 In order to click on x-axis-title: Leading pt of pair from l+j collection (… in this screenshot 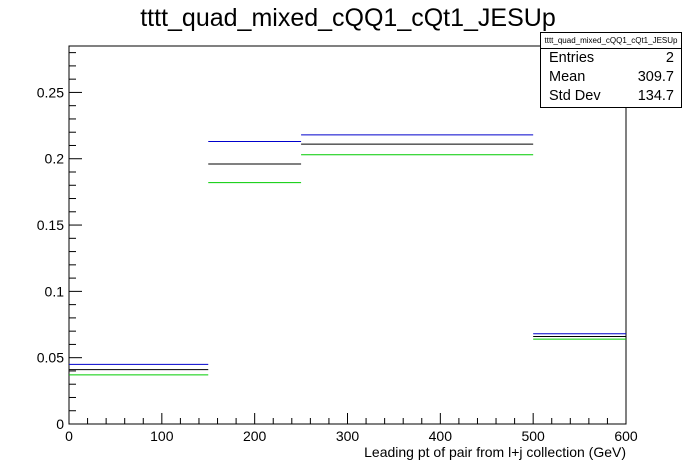, I will do `click(495, 452)`.